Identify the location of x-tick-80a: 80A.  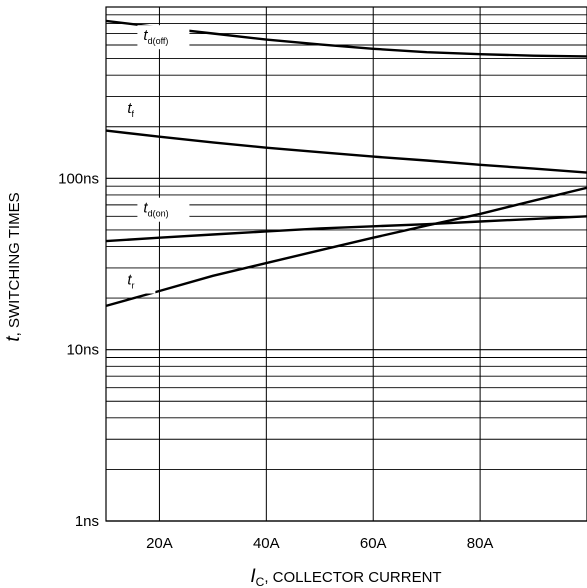
(480, 543).